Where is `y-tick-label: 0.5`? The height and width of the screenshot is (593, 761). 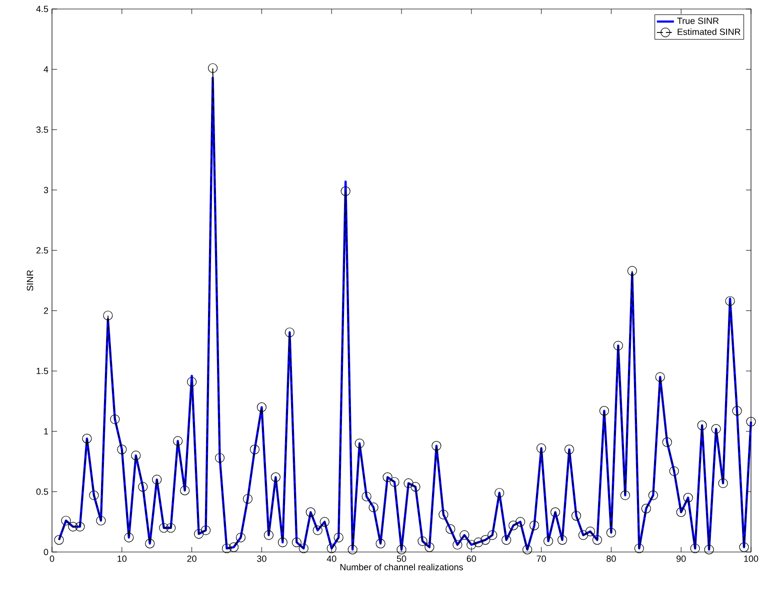
y-tick-label: 0.5 is located at coordinates (42, 491).